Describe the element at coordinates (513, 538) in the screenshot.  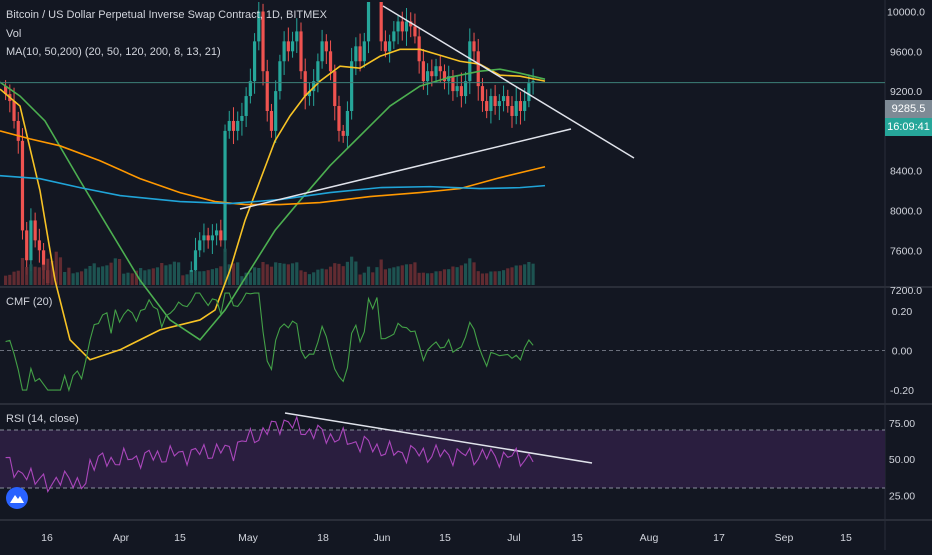
I see `time-tick-label: Jul` at that location.